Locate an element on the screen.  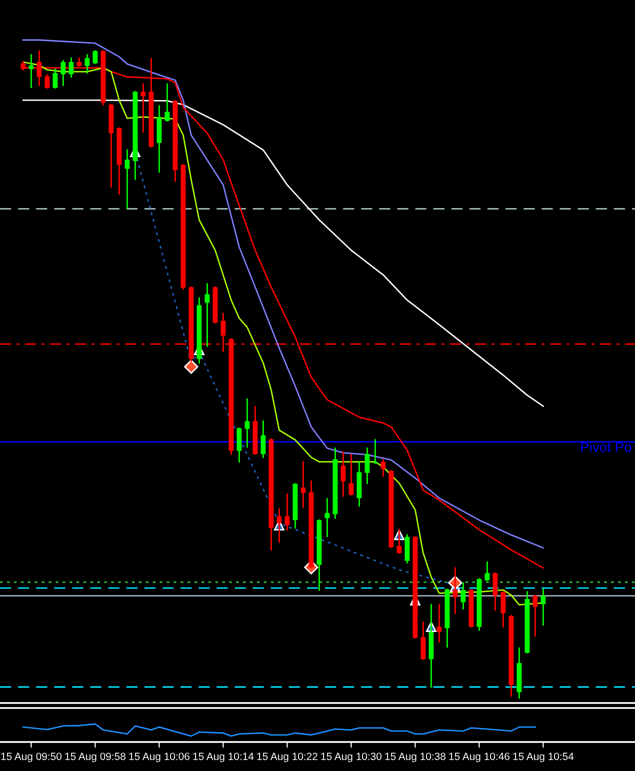
x-tick-label: 15 Aug 10:46 is located at coordinates (479, 757).